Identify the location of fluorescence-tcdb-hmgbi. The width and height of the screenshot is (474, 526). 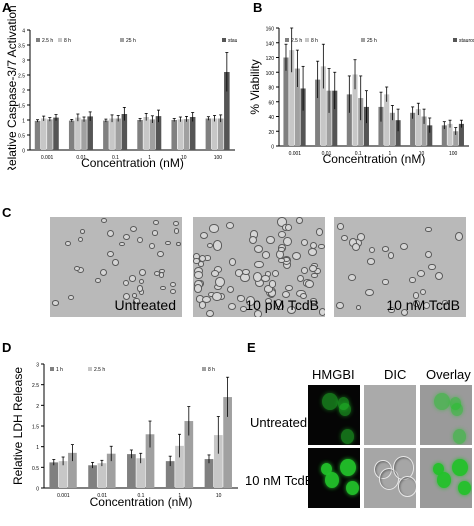
(334, 478).